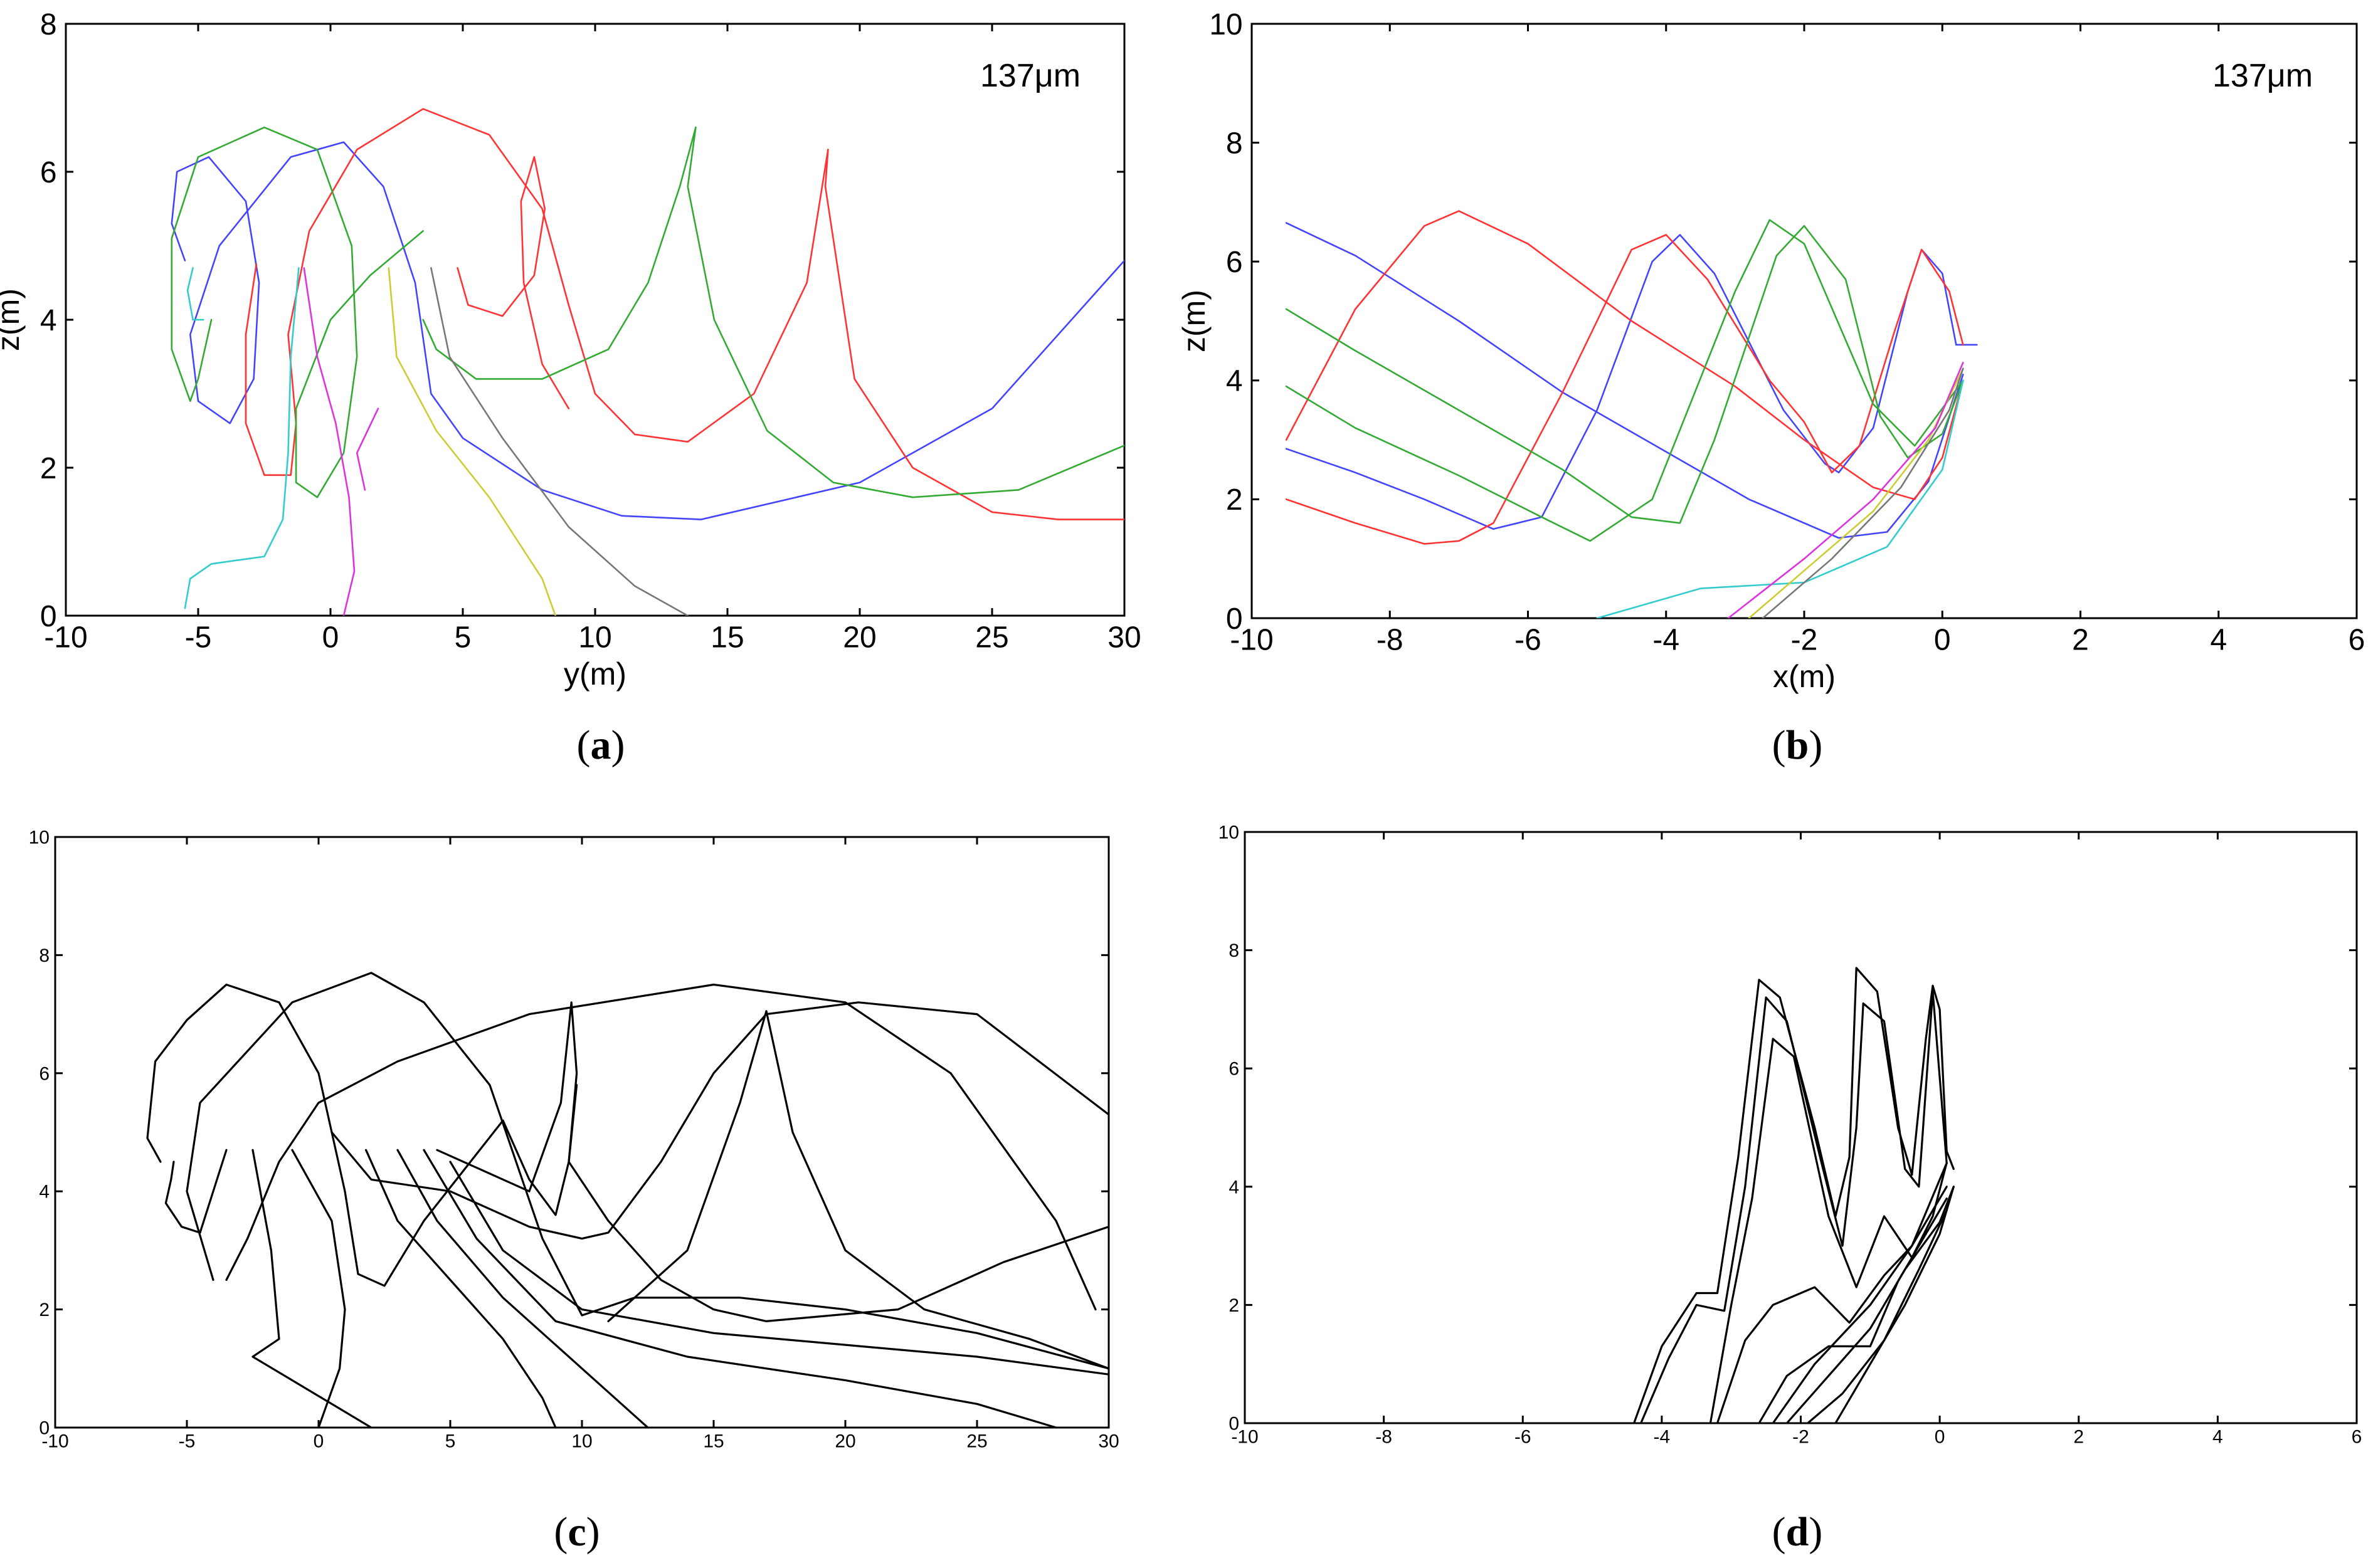  I want to click on panel-label-d: (d), so click(1797, 1532).